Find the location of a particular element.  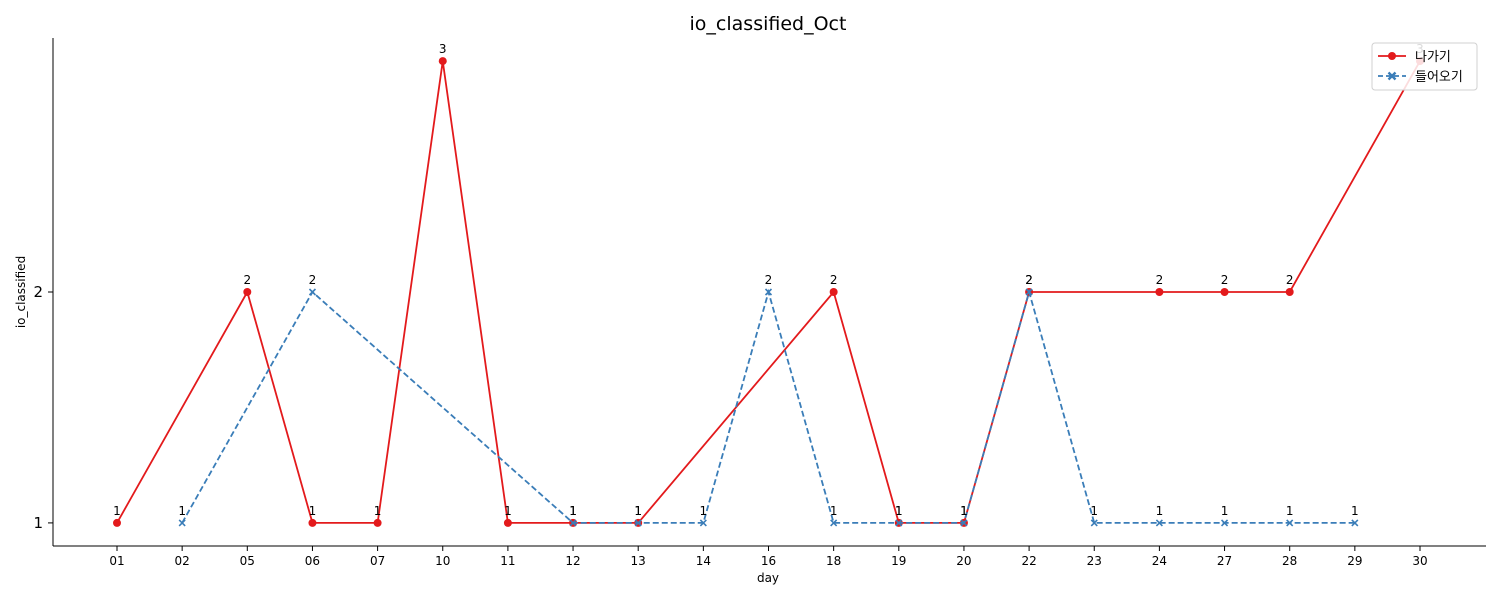

x-tick-label: 02 is located at coordinates (182, 561).